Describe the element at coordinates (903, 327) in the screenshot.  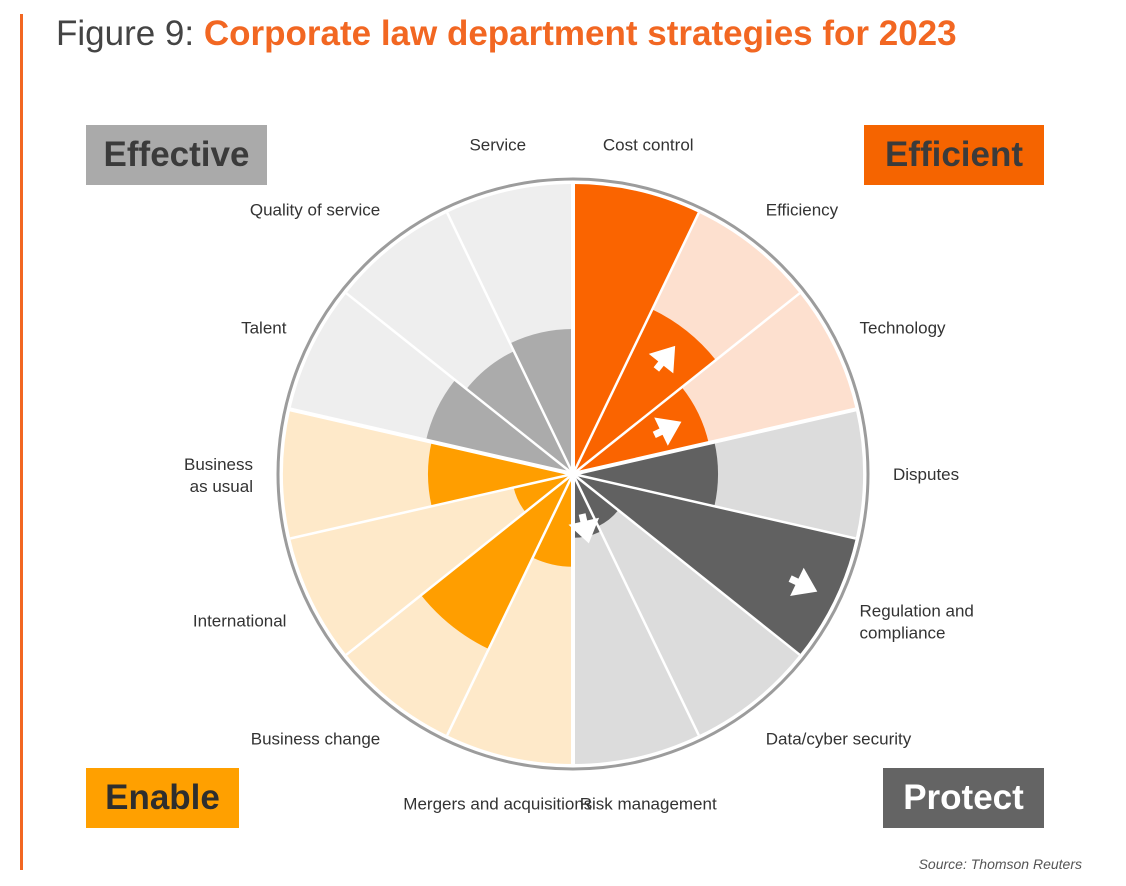
I see `category-label-technology: Technology` at that location.